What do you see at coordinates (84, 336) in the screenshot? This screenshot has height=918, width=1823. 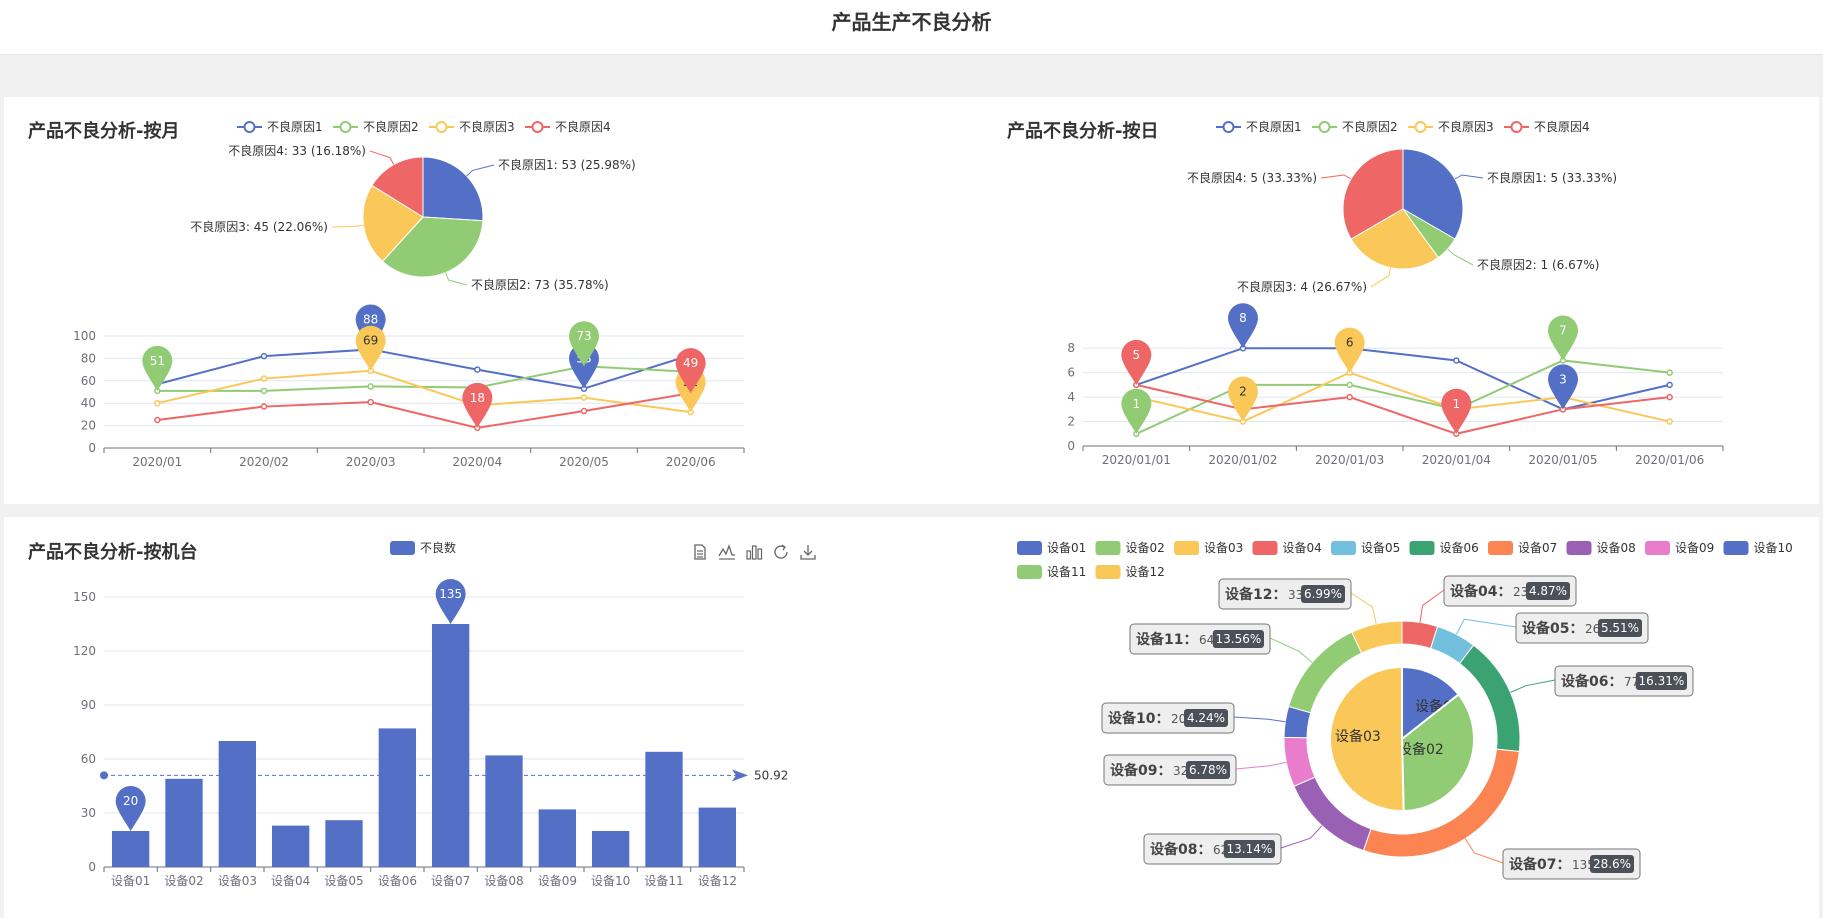 I see `month-line-ytick-5: 100` at bounding box center [84, 336].